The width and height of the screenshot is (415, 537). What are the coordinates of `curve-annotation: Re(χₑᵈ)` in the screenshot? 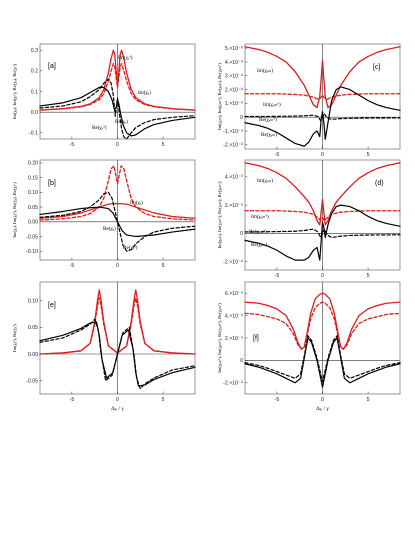 It's located at (99, 127).